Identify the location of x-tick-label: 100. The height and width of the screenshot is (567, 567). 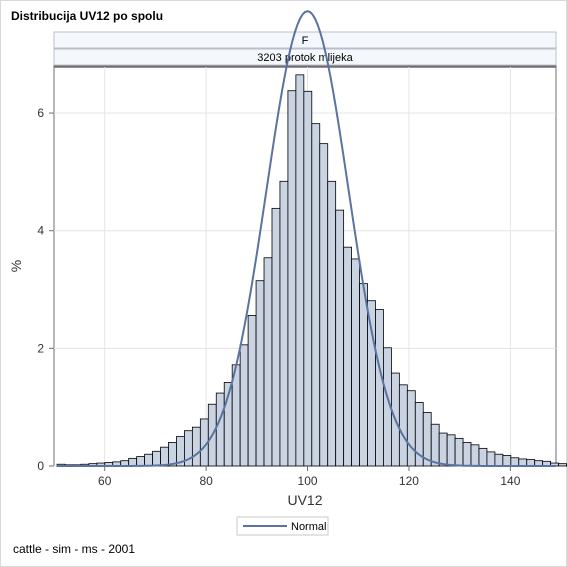
(308, 481).